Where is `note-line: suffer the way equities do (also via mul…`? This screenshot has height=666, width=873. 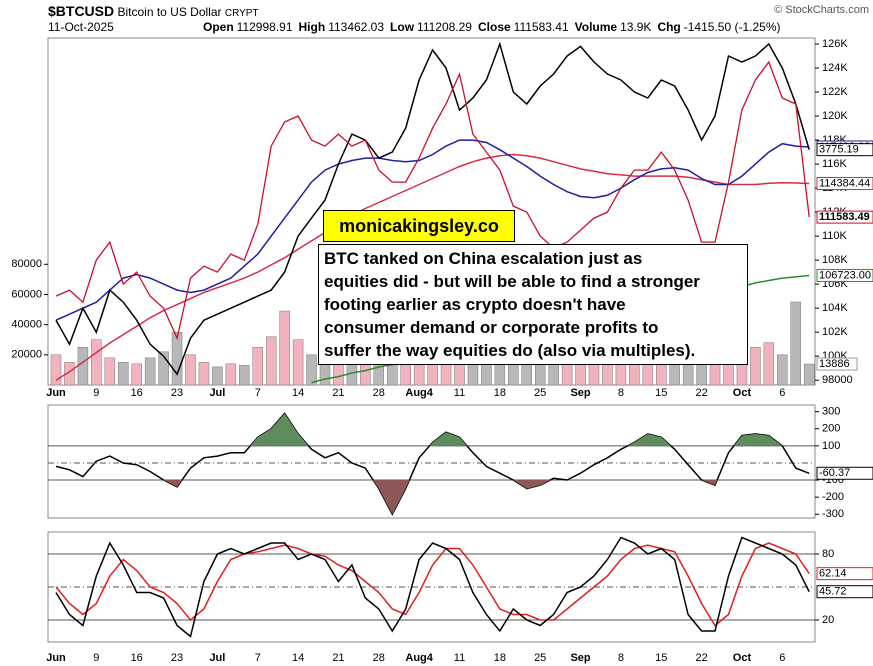
note-line: suffer the way equities do (also via mul… is located at coordinates (510, 350).